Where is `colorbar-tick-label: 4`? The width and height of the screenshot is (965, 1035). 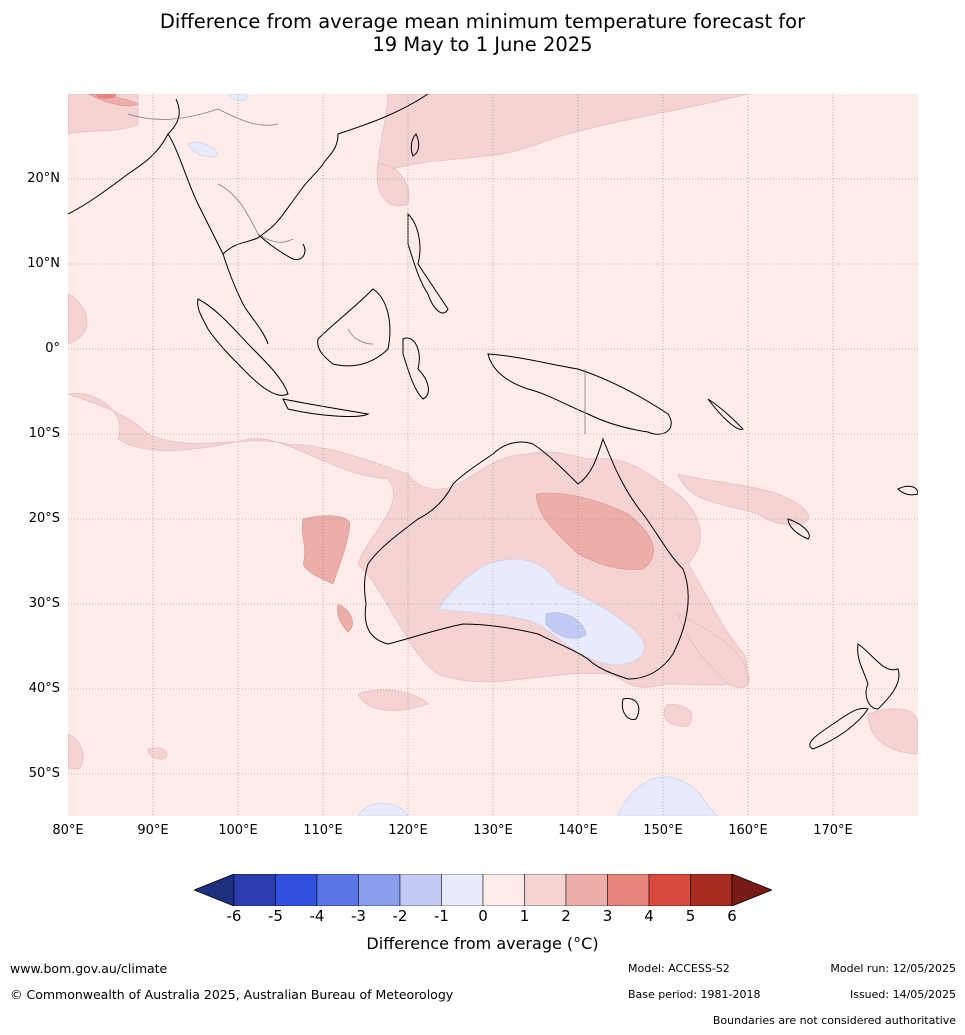
colorbar-tick-label: 4 is located at coordinates (649, 916).